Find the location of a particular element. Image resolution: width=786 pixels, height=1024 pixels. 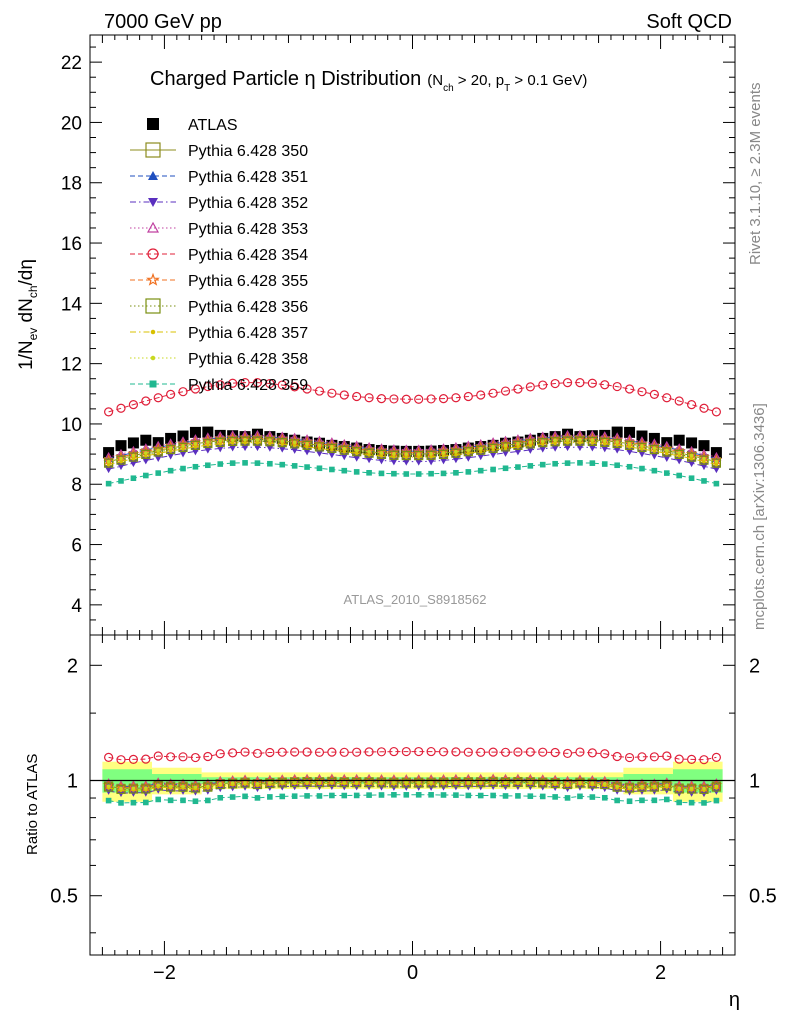

x-axis-tick-labels: −2 0 2 is located at coordinates (409, 973).